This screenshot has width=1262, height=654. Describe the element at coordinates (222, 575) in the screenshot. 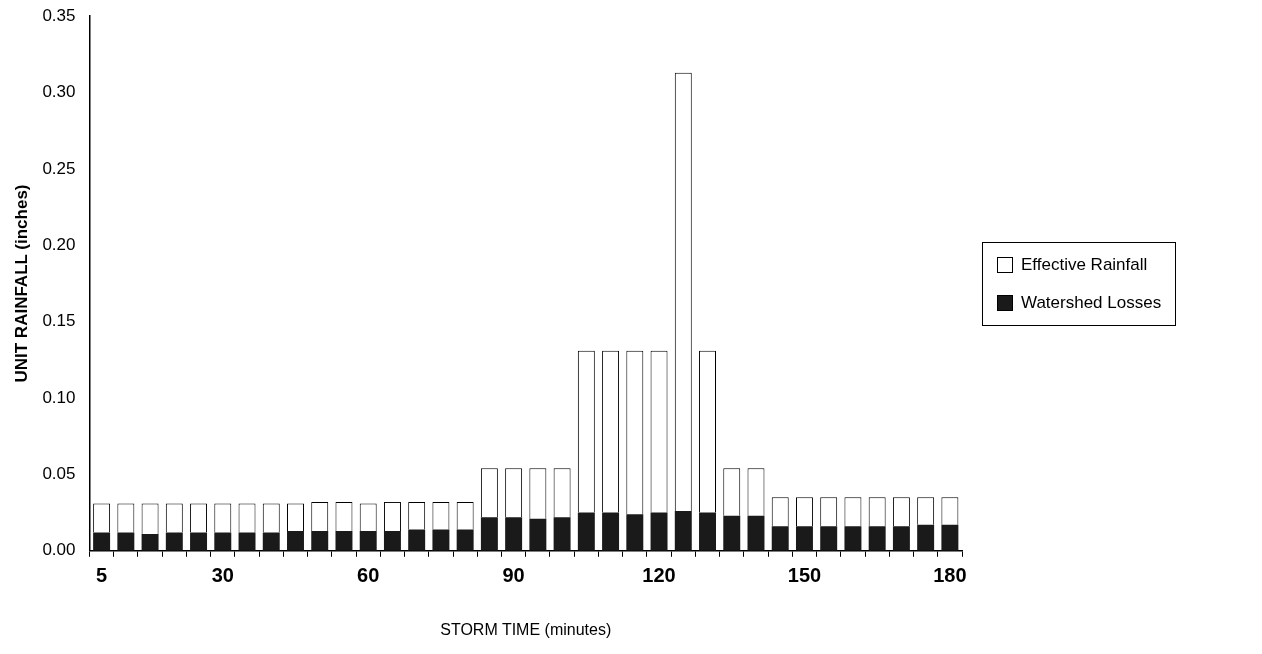

I see `x-tick-label: 30` at that location.